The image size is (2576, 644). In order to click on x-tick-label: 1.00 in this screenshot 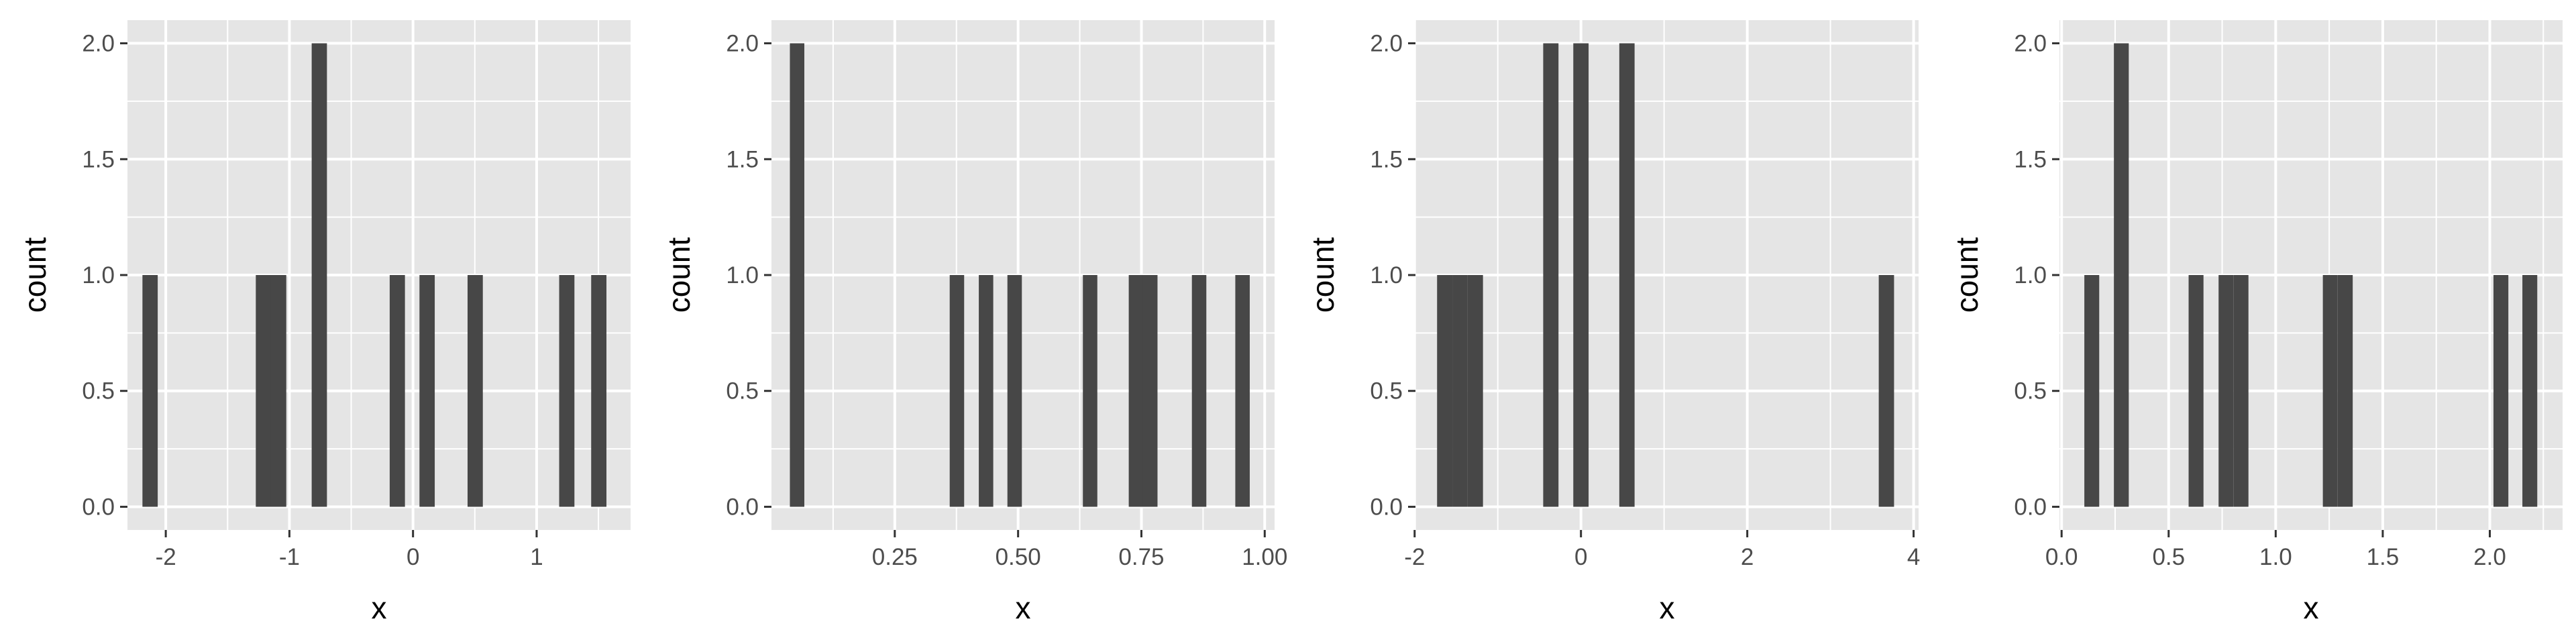, I will do `click(1264, 557)`.